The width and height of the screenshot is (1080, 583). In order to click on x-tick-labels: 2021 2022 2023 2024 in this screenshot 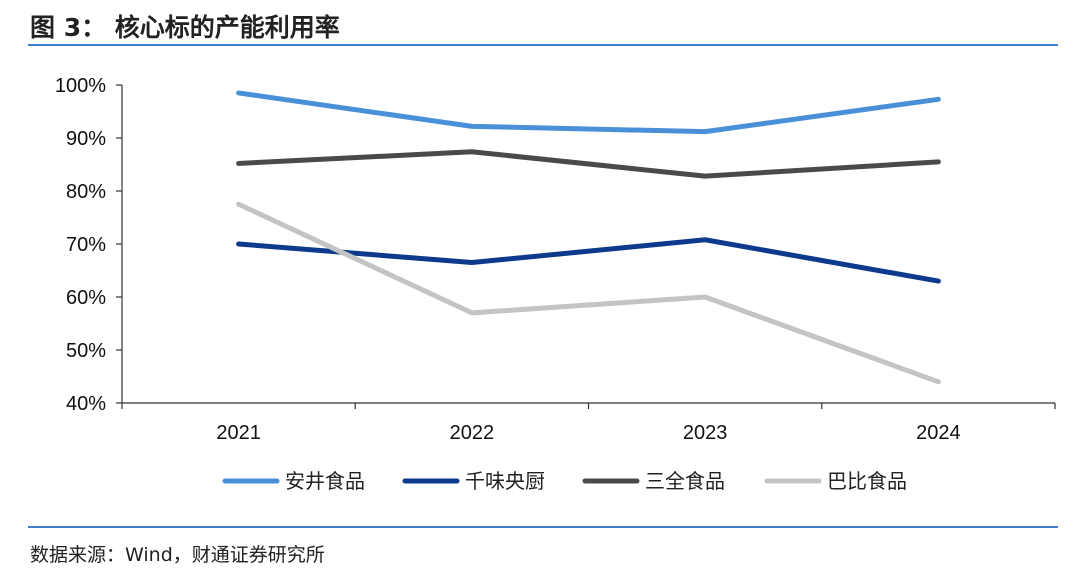, I will do `click(588, 433)`.